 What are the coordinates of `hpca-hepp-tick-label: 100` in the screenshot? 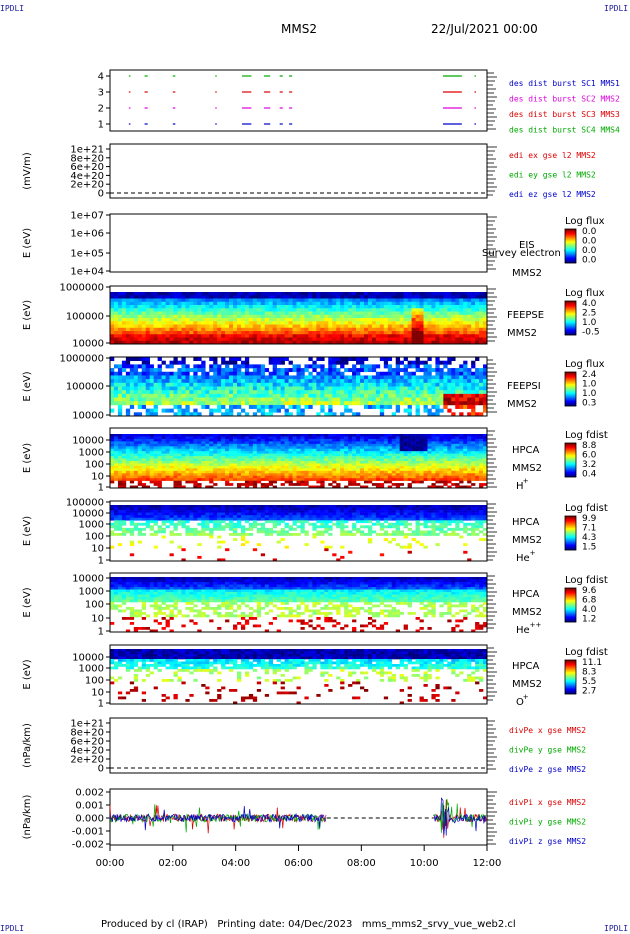 It's located at (94, 605).